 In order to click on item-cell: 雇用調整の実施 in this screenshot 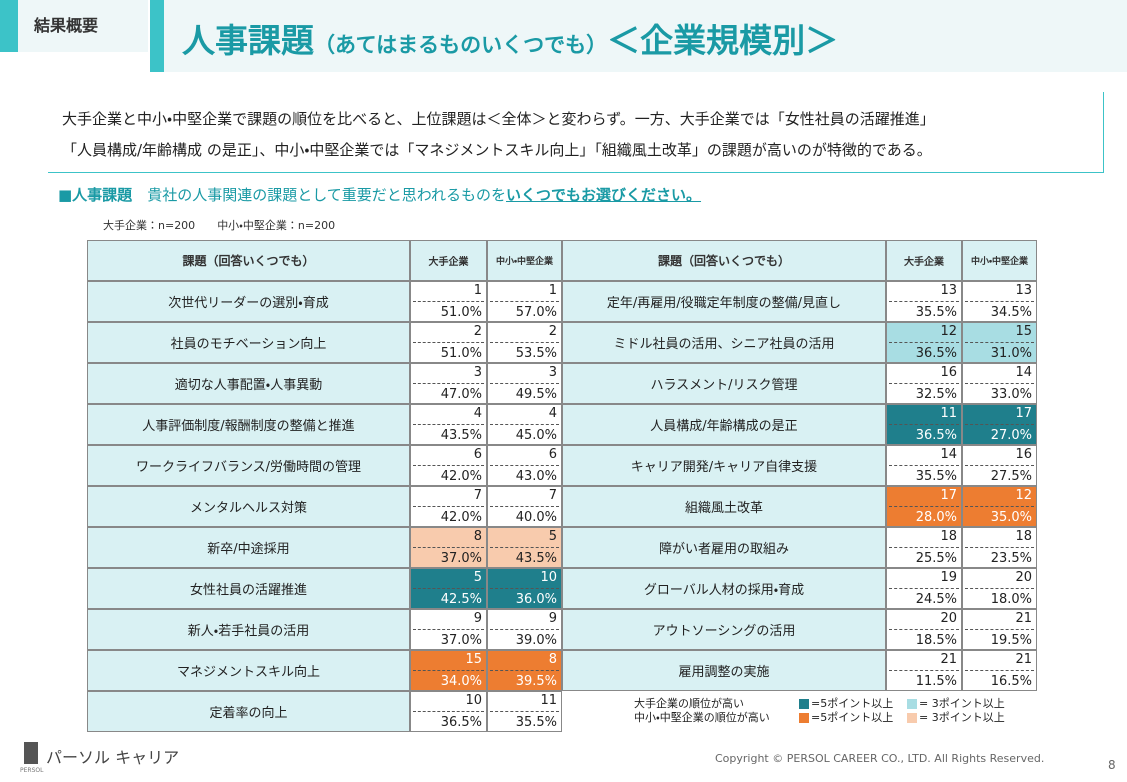, I will do `click(724, 670)`.